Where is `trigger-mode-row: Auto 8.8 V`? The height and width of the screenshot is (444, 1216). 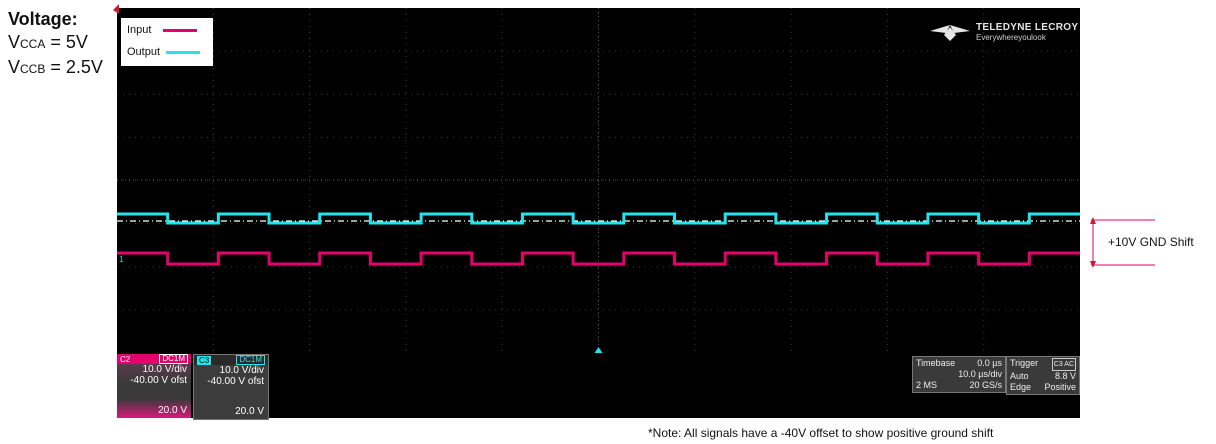
trigger-mode-row: Auto 8.8 V is located at coordinates (1043, 376).